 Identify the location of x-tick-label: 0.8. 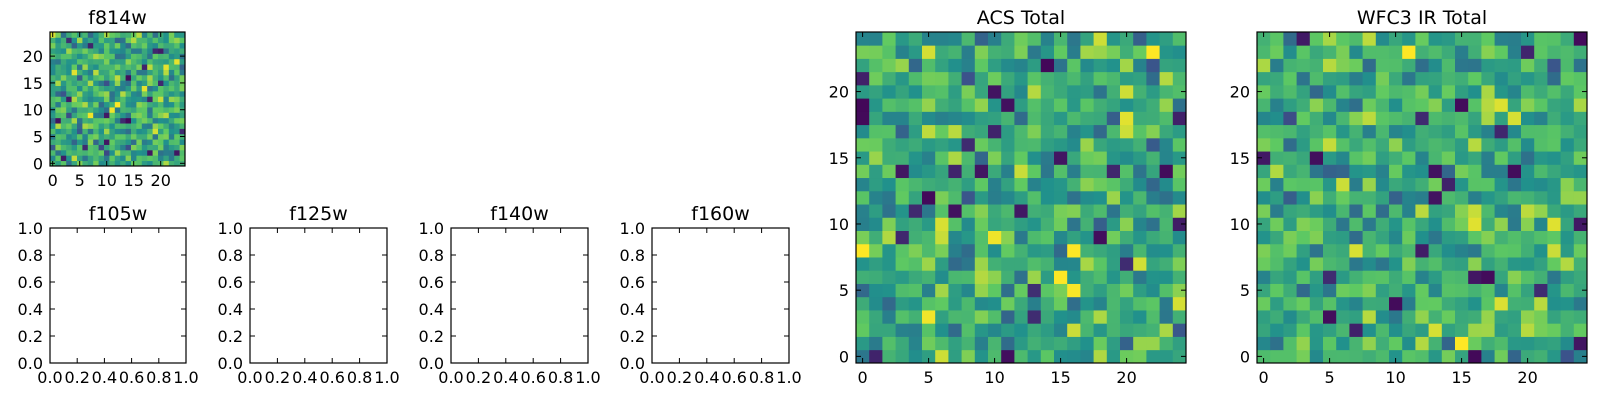
(761, 377).